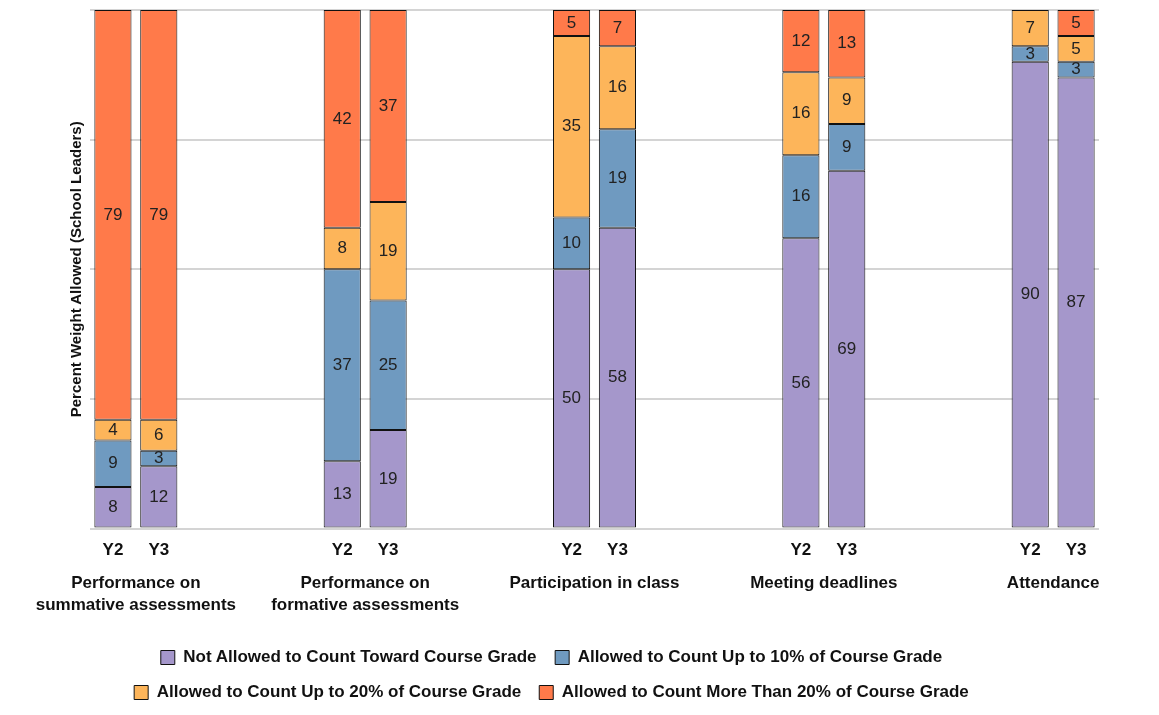 The height and width of the screenshot is (715, 1159). Describe the element at coordinates (617, 377) in the screenshot. I see `data-label: 58` at that location.